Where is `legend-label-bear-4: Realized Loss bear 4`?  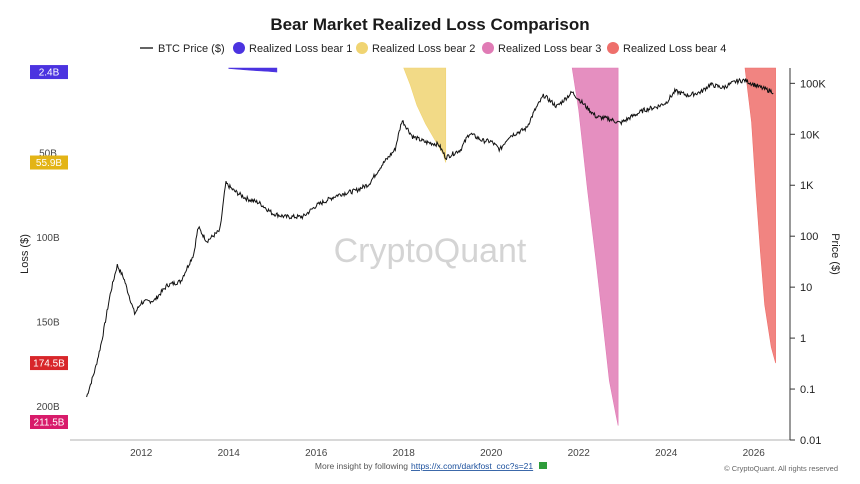
legend-label-bear-4: Realized Loss bear 4 is located at coordinates (674, 49).